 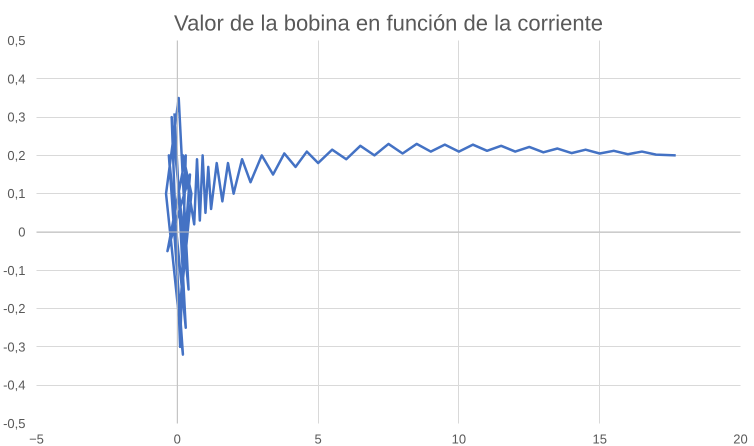 I want to click on x-tick-label: 20, so click(x=740, y=439).